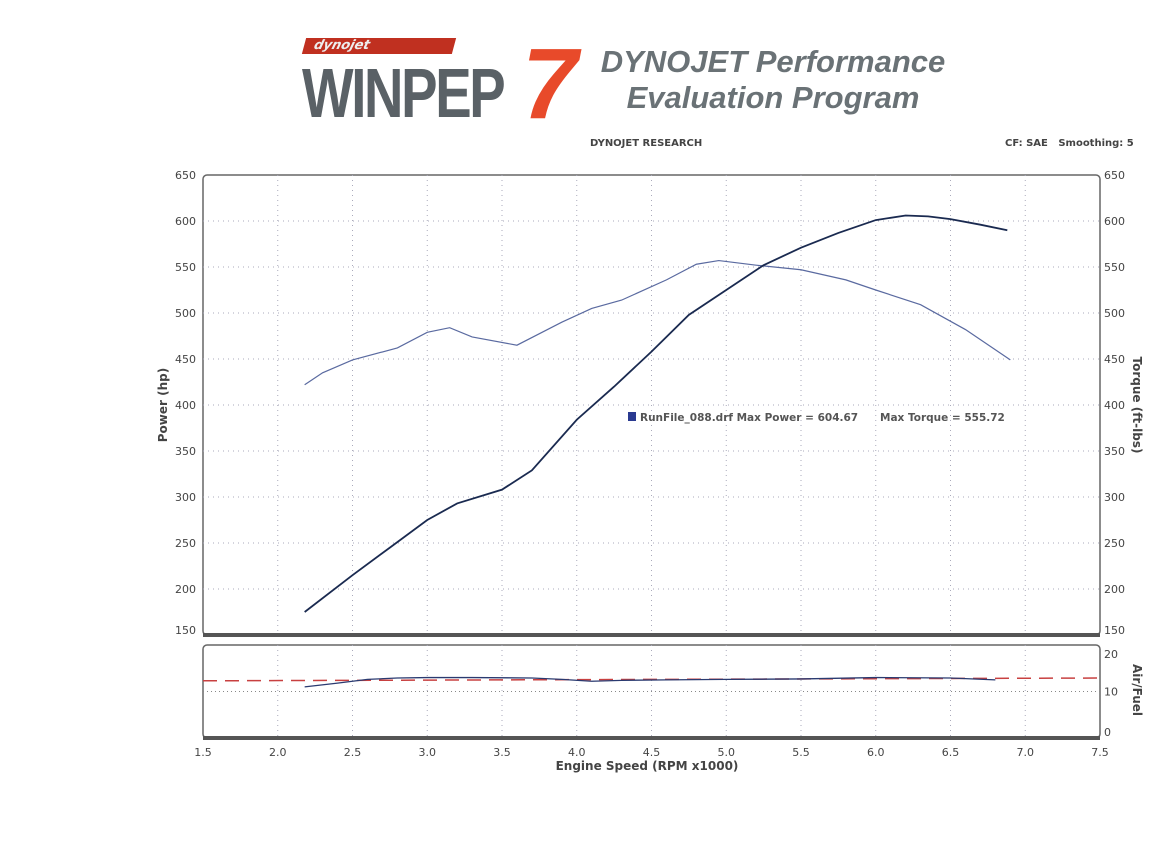 This screenshot has height=850, width=1169. Describe the element at coordinates (163, 405) in the screenshot. I see `power-axis-label: Power (hp)` at that location.